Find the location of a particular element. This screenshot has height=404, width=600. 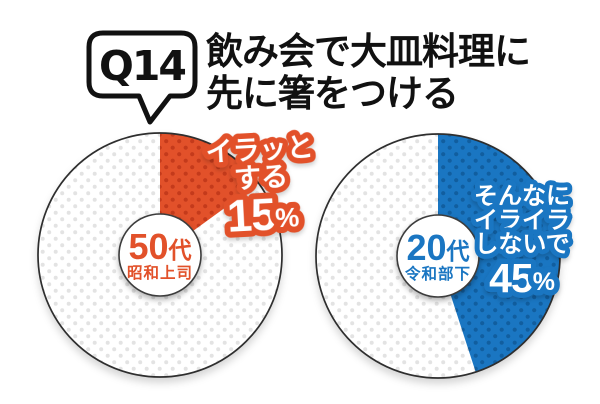

pie-center-label-20s: 20代 令和部下 is located at coordinates (438, 256).